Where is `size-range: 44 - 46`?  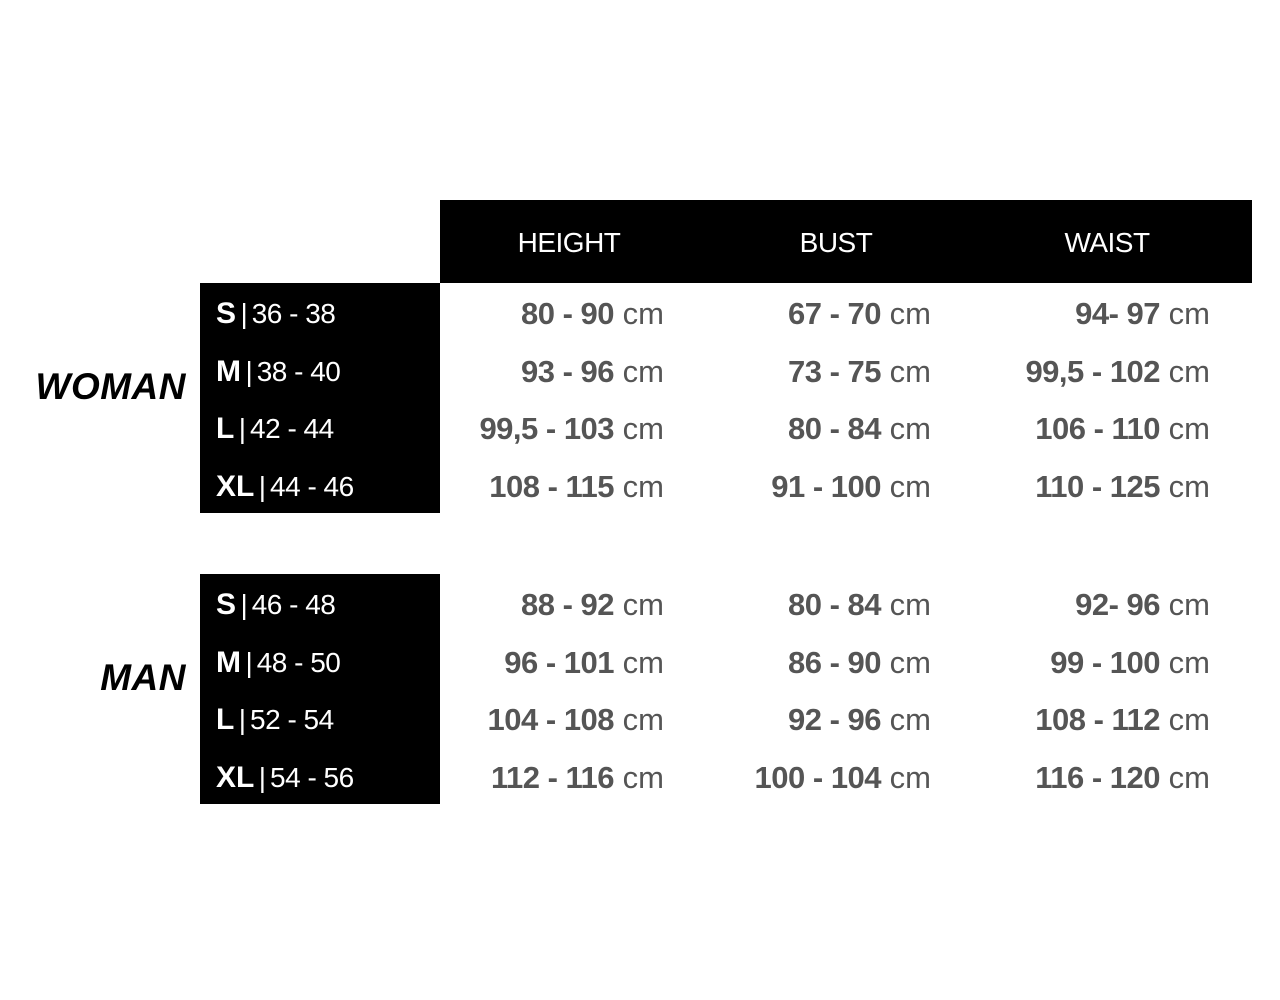 size-range: 44 - 46 is located at coordinates (312, 486).